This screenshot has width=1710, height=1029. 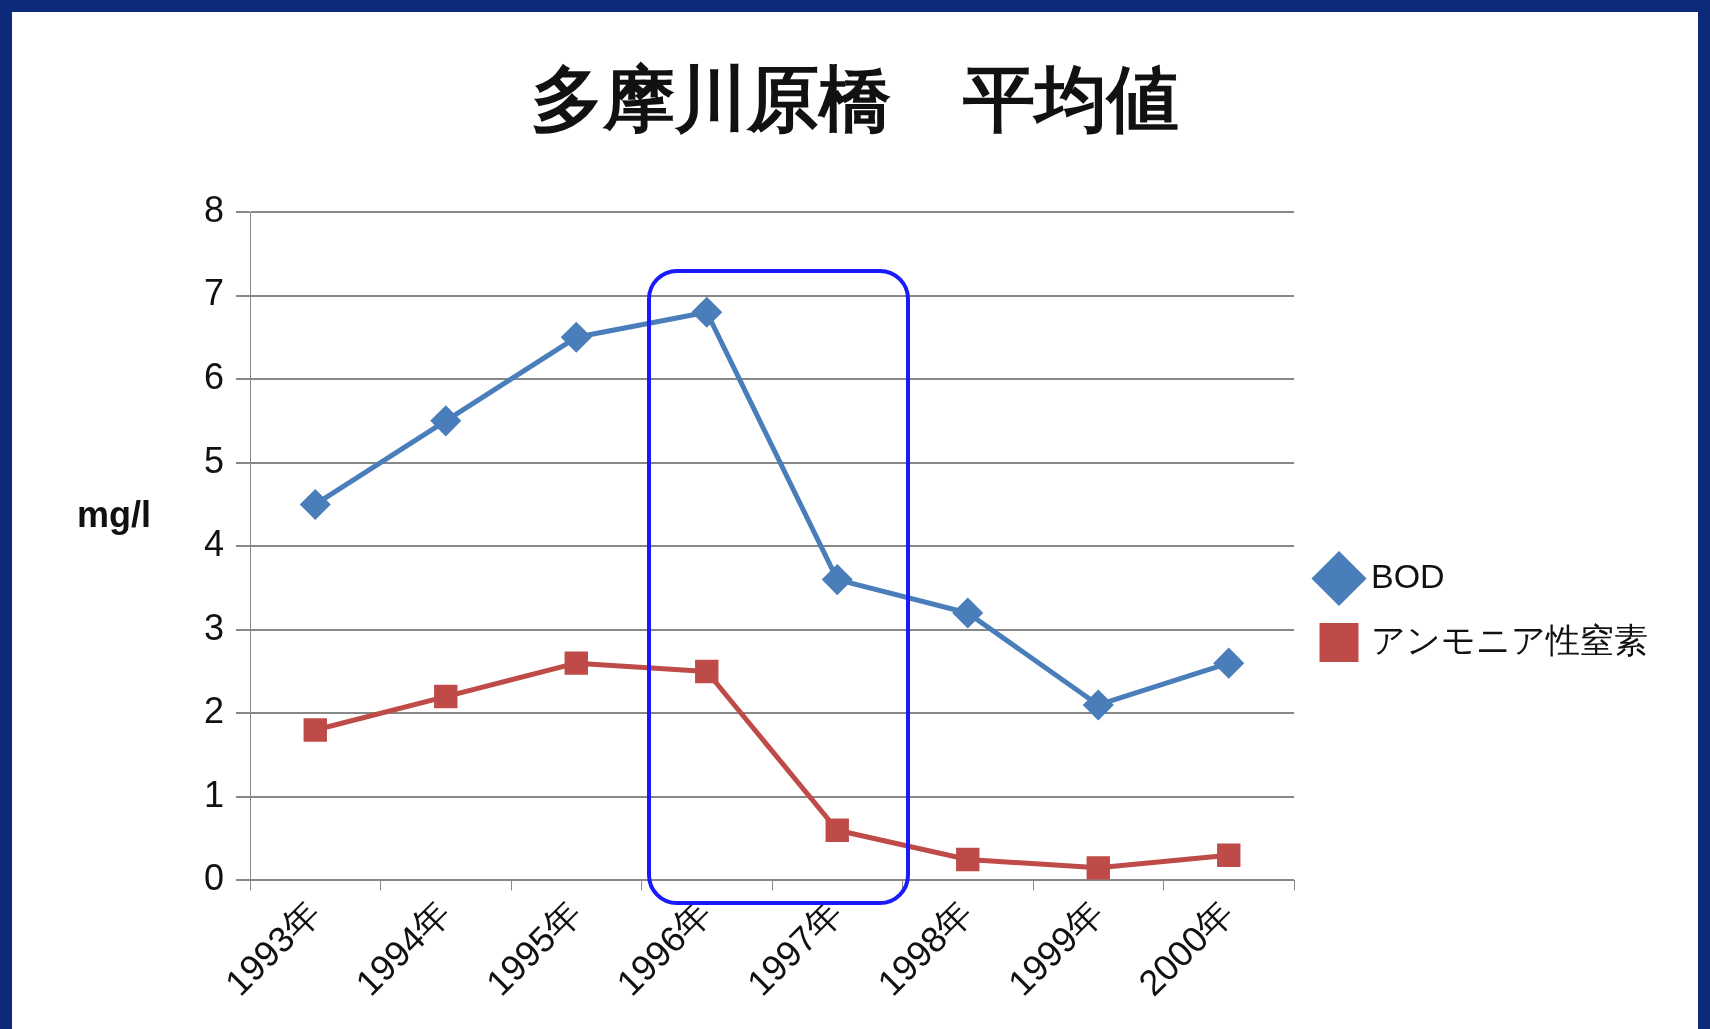 What do you see at coordinates (214, 711) in the screenshot?
I see `y-tick-label: 2` at bounding box center [214, 711].